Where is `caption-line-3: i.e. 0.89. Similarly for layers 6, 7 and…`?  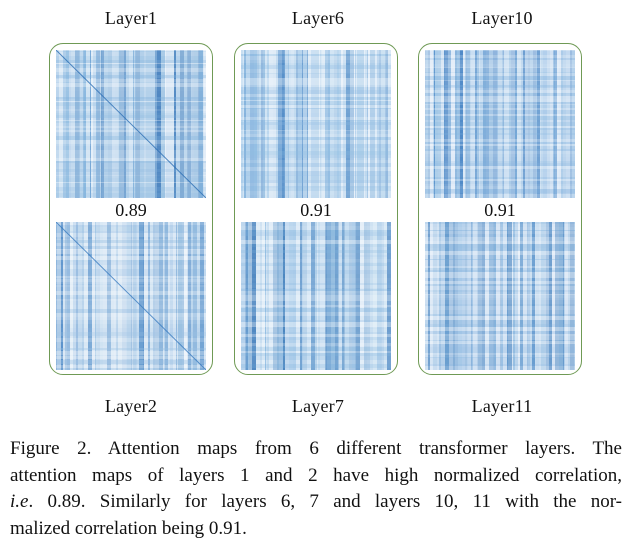 caption-line-3: i.e. 0.89. Similarly for layers 6, 7 and… is located at coordinates (316, 502).